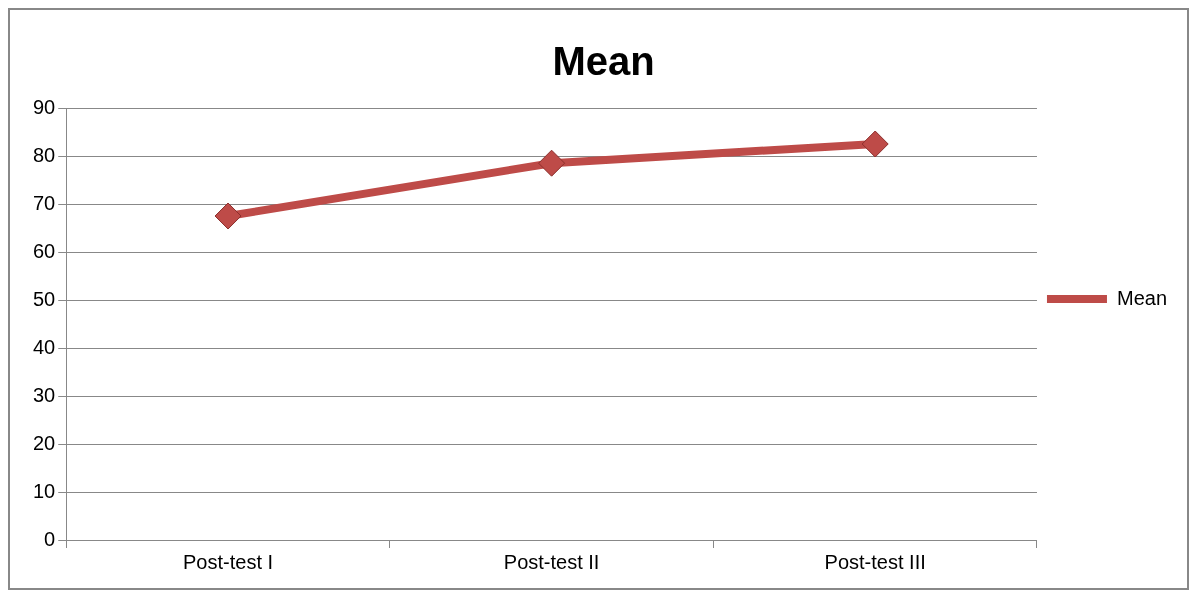  What do you see at coordinates (44, 298) in the screenshot?
I see `y-tick-label: 50` at bounding box center [44, 298].